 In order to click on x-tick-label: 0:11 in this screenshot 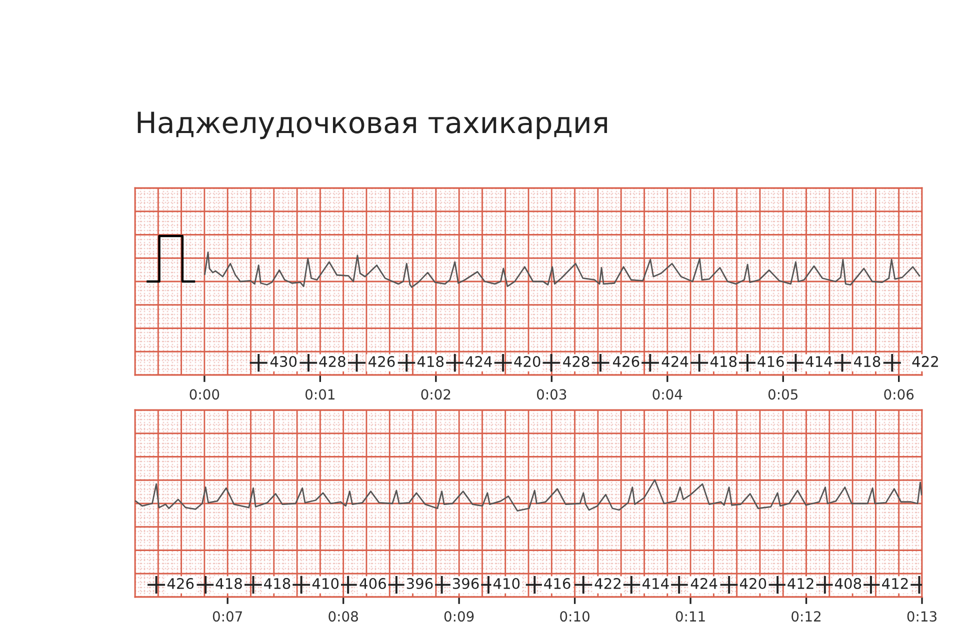, I will do `click(690, 616)`.